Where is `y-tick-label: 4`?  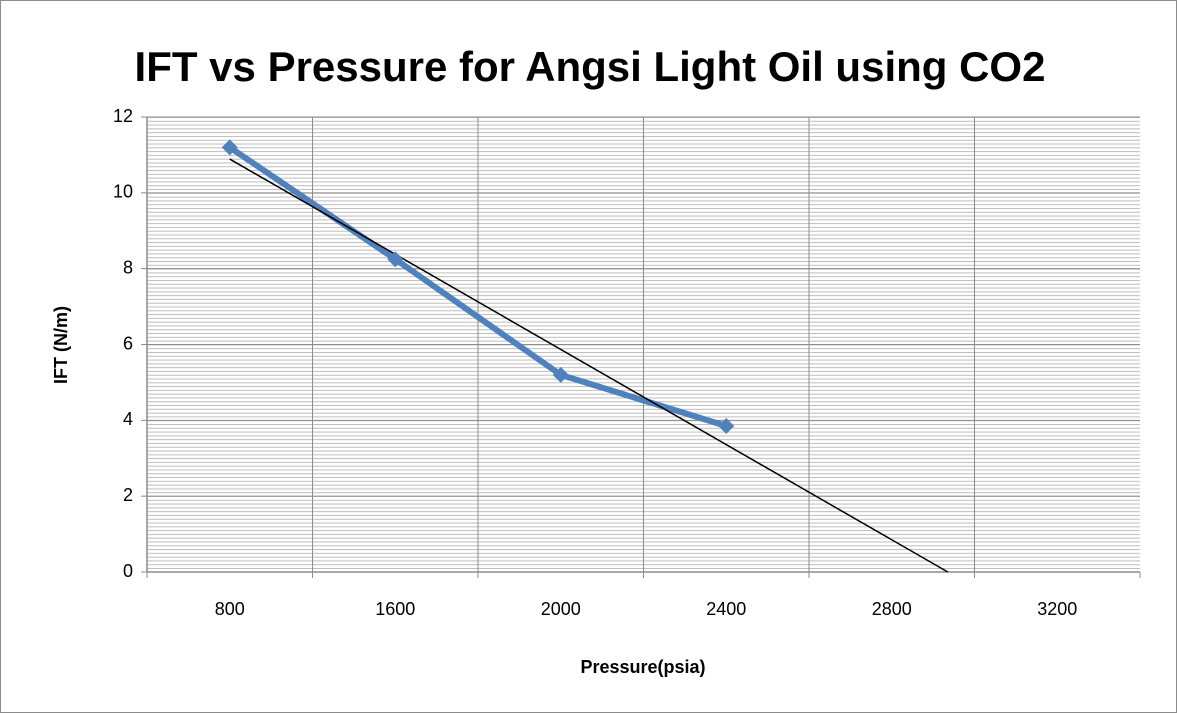
y-tick-label: 4 is located at coordinates (128, 419).